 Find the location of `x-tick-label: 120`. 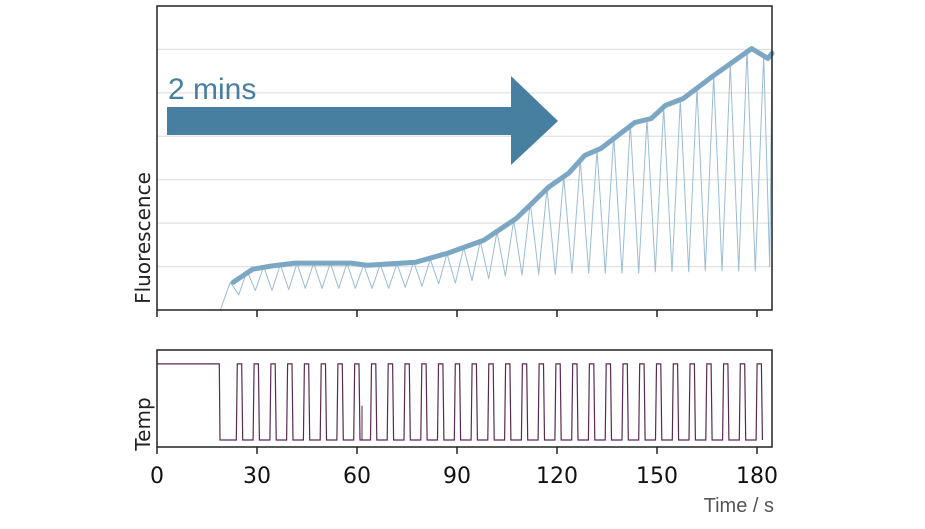

x-tick-label: 120 is located at coordinates (557, 476).